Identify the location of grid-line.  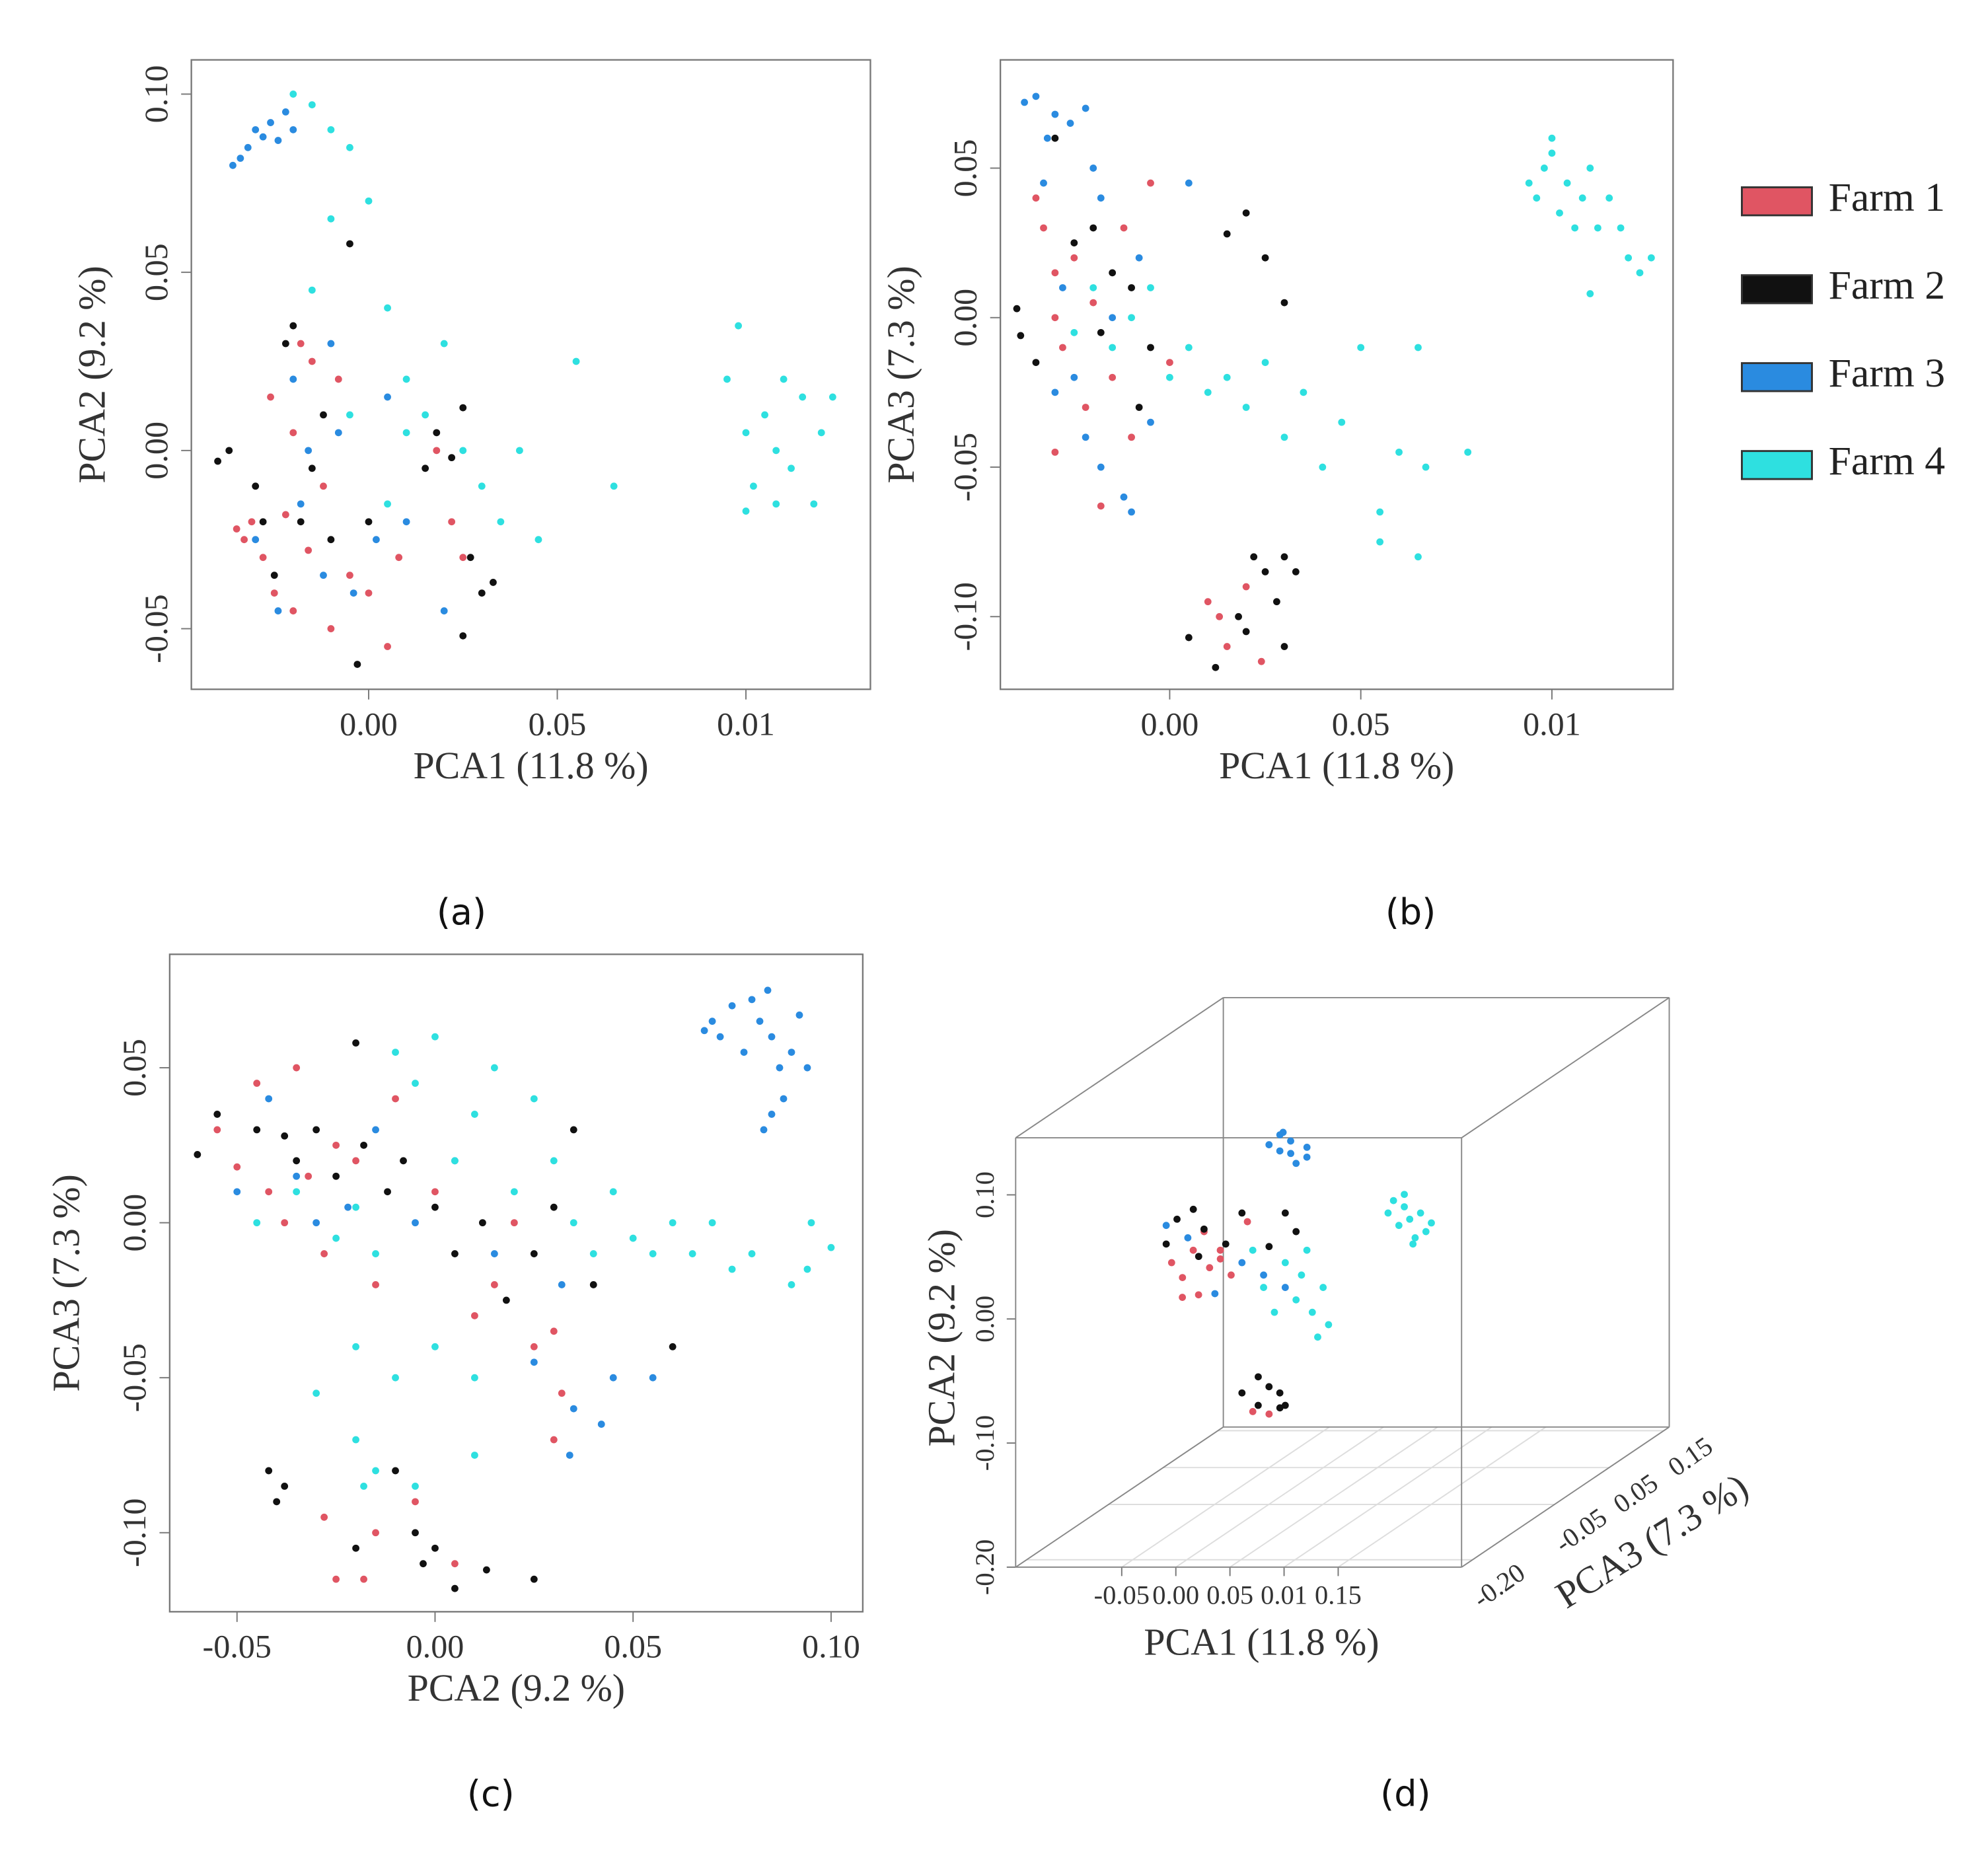
(1442, 1497).